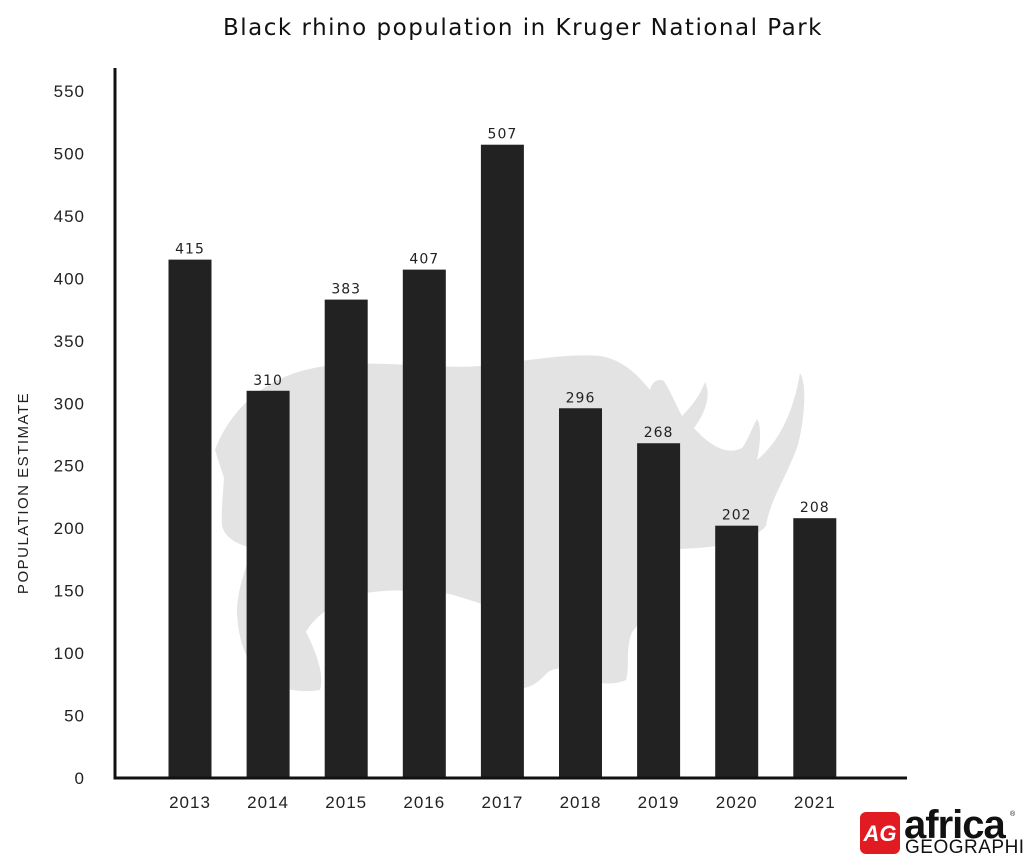  What do you see at coordinates (69, 91) in the screenshot?
I see `y-tick-label-550: 550` at bounding box center [69, 91].